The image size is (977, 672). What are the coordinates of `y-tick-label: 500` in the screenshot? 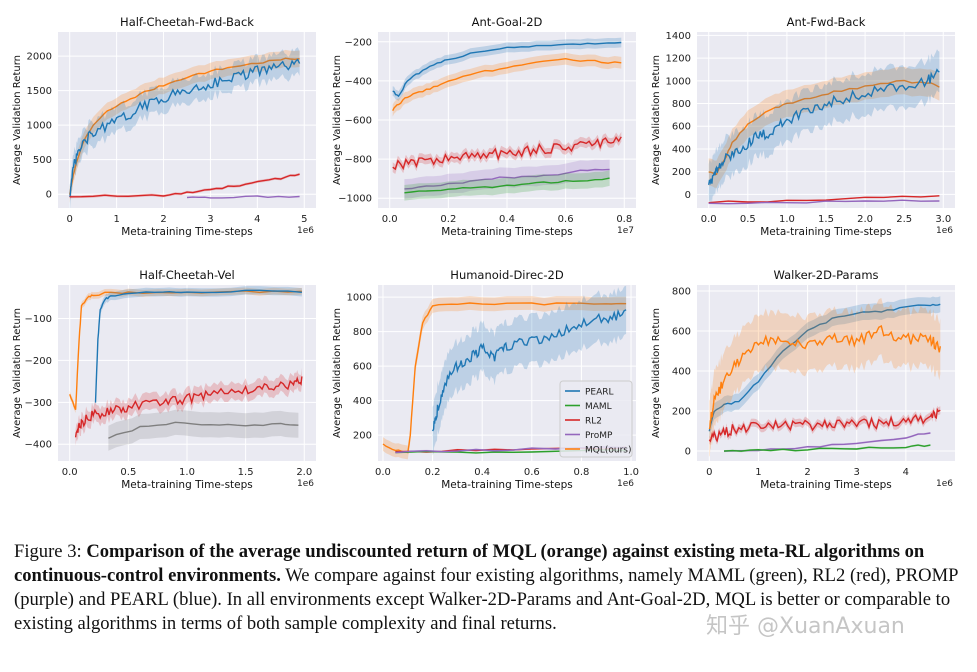 It's located at (42, 160).